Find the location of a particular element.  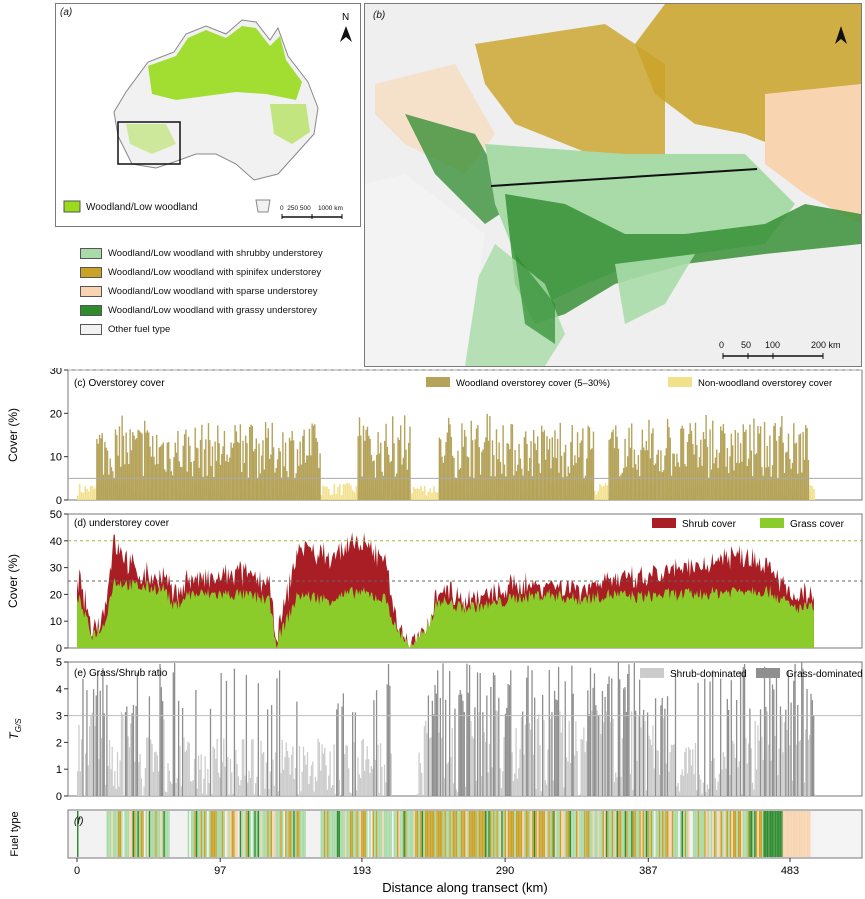

ratio-bars is located at coordinates (446, 729).